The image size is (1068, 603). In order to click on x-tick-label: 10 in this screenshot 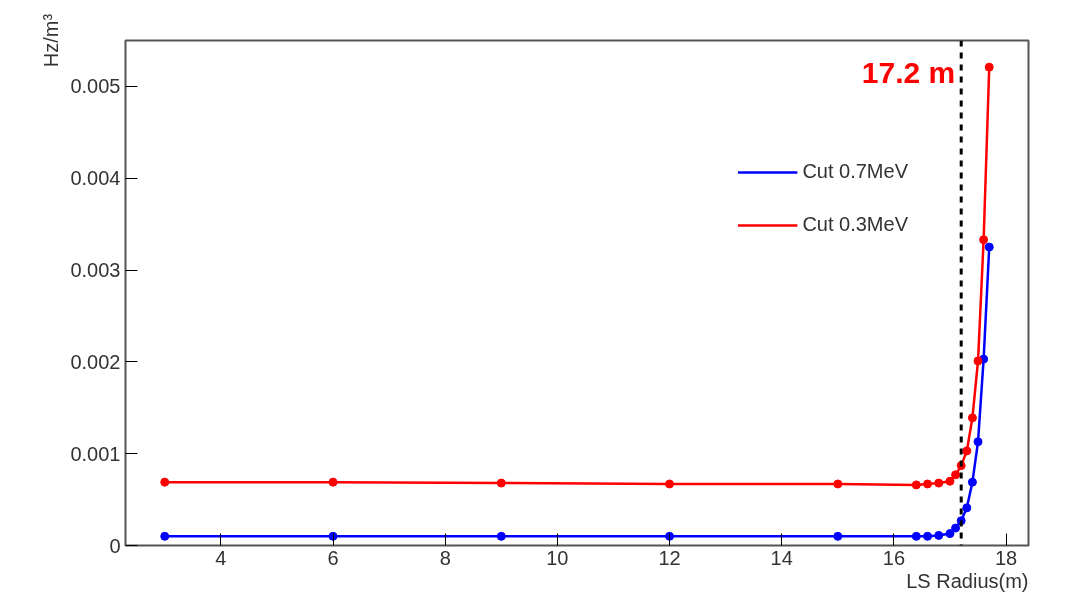, I will do `click(557, 557)`.